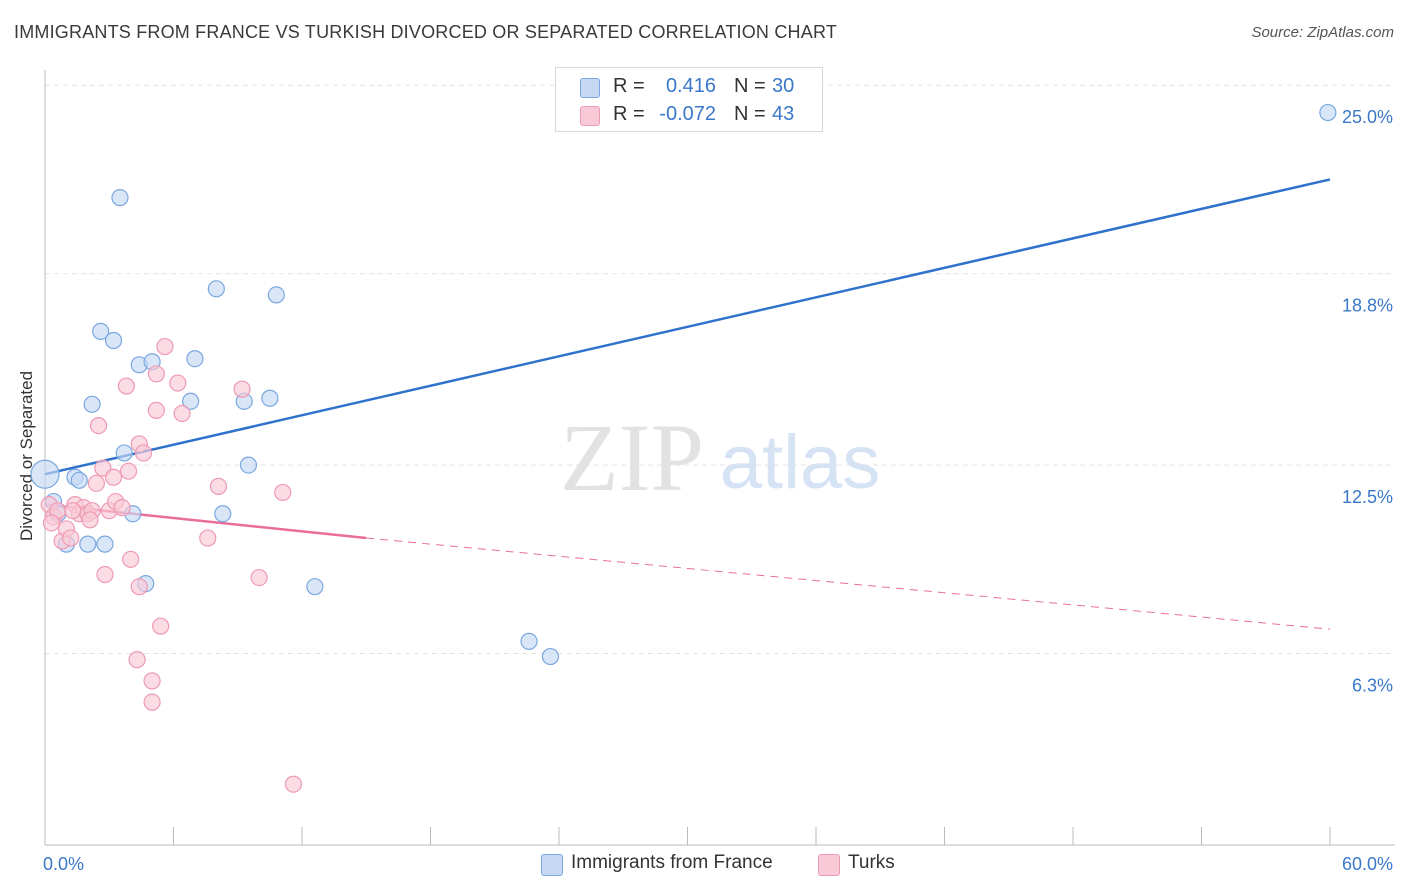 This screenshot has width=1406, height=892. Describe the element at coordinates (632, 457) in the screenshot. I see `watermark-zip: ZIP` at that location.